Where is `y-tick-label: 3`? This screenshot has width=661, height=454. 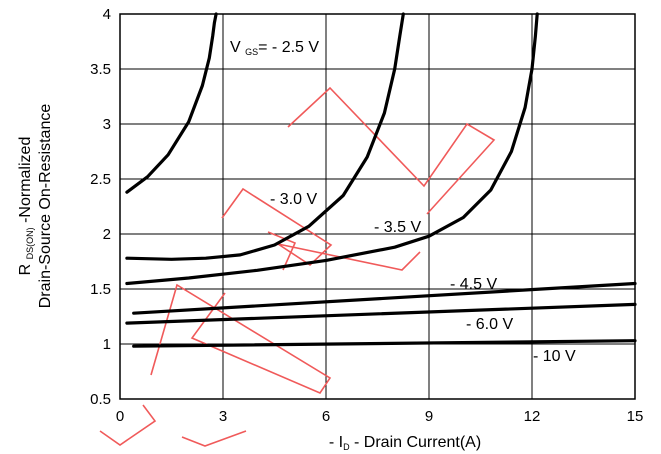 y-tick-label: 3 is located at coordinates (107, 124).